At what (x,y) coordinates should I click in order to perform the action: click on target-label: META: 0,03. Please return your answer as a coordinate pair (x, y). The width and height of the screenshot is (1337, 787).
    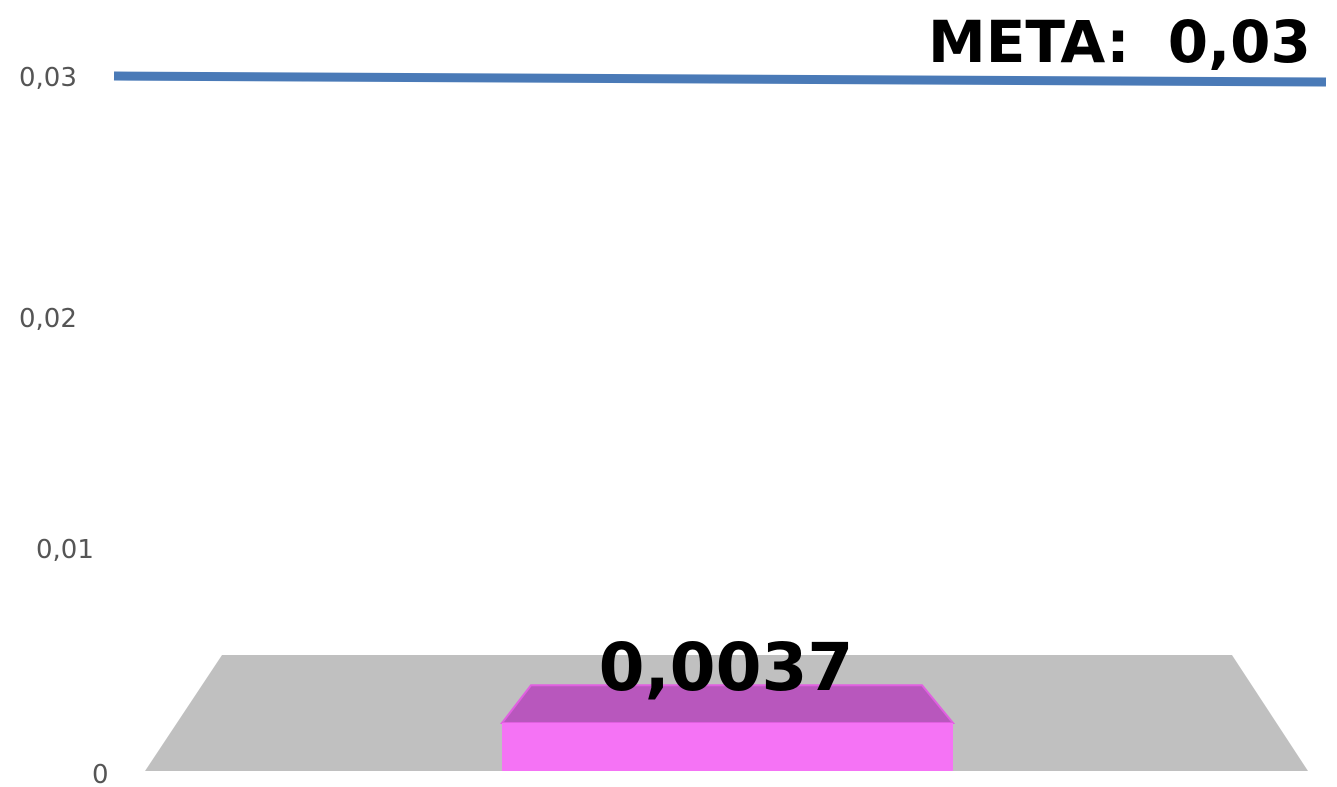
    Looking at the image, I should click on (1119, 42).